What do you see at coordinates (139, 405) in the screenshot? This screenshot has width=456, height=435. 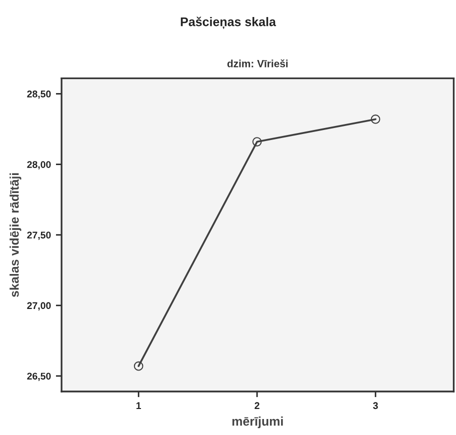 I see `x-tick-label: 1` at bounding box center [139, 405].